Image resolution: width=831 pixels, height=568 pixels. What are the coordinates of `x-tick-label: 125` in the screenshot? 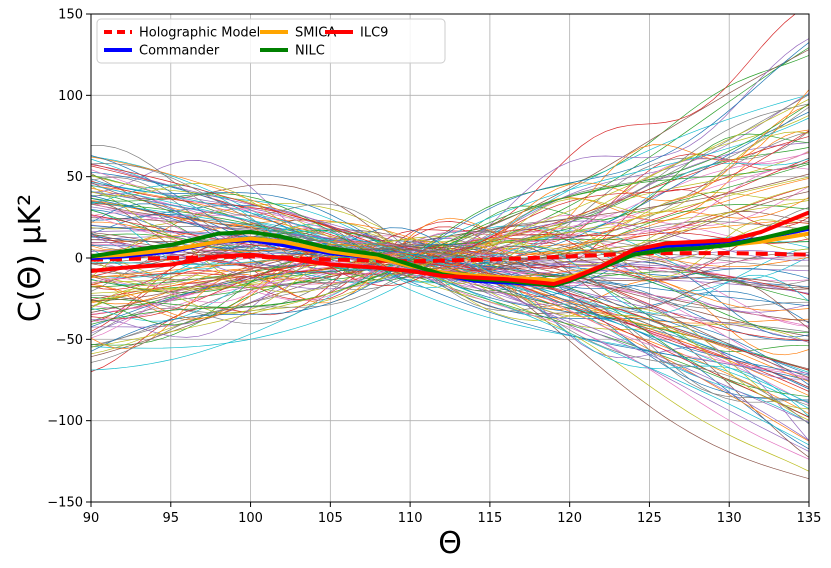 It's located at (649, 518).